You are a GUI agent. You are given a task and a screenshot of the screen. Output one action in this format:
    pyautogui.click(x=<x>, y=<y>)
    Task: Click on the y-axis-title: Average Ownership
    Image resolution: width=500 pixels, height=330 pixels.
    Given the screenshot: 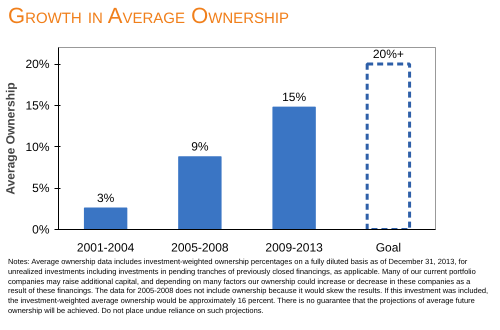 What is the action you would take?
    pyautogui.click(x=10, y=138)
    